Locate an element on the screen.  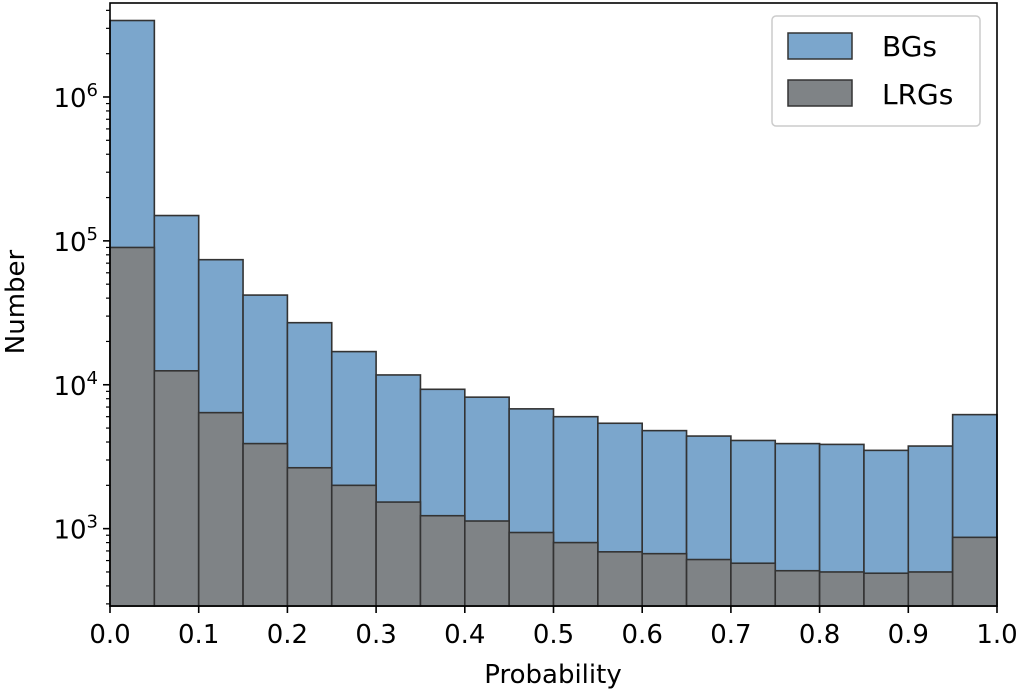
y-tick-label: 10⁴ is located at coordinates (75, 385).